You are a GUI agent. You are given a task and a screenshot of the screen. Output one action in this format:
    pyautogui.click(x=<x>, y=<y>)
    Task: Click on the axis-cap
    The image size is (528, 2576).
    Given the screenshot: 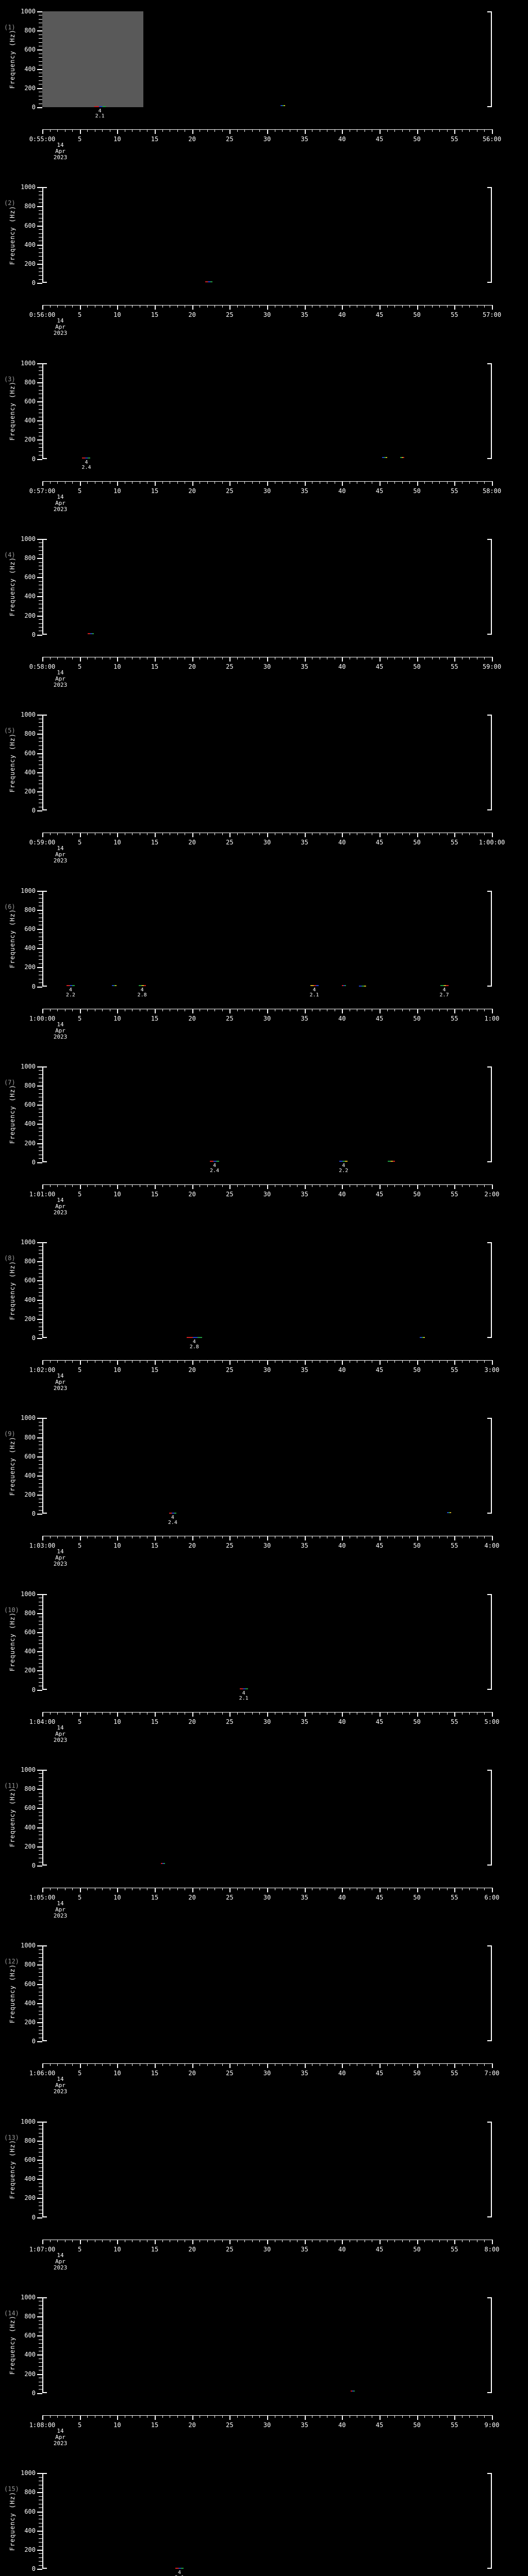 What is the action you would take?
    pyautogui.click(x=489, y=2041)
    